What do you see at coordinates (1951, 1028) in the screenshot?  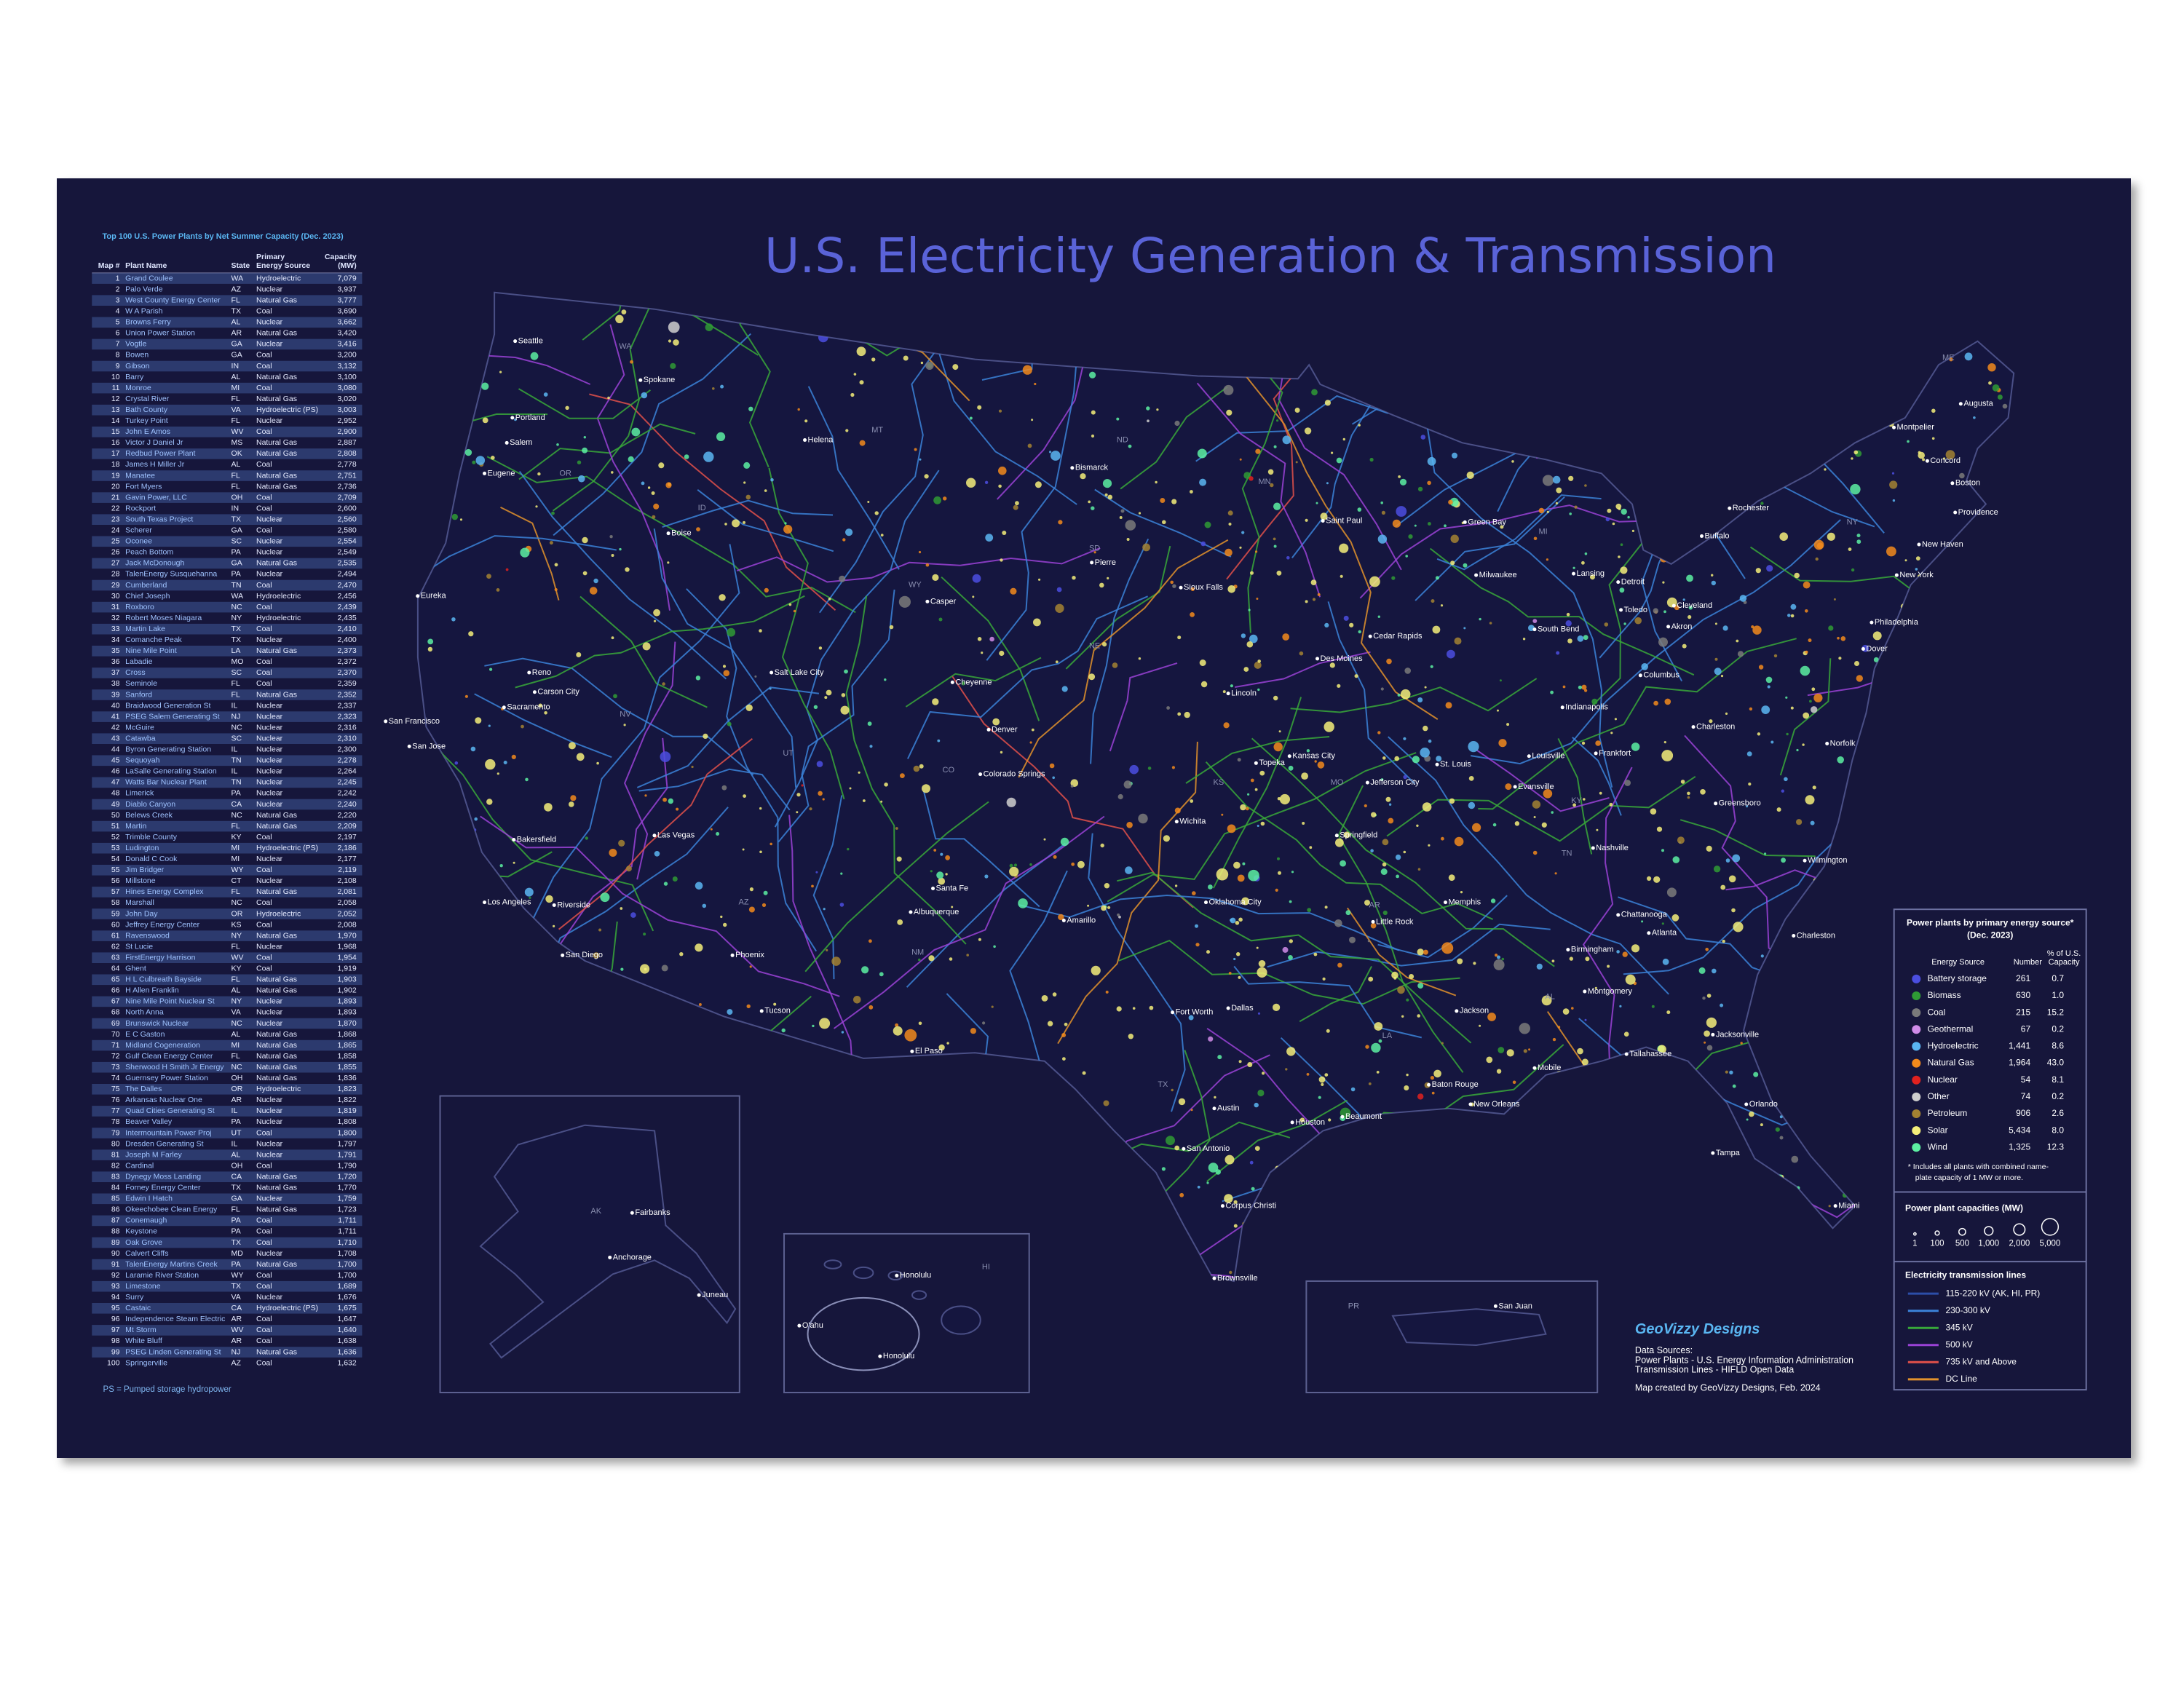 I see `legend-source-name: Geothermal` at bounding box center [1951, 1028].